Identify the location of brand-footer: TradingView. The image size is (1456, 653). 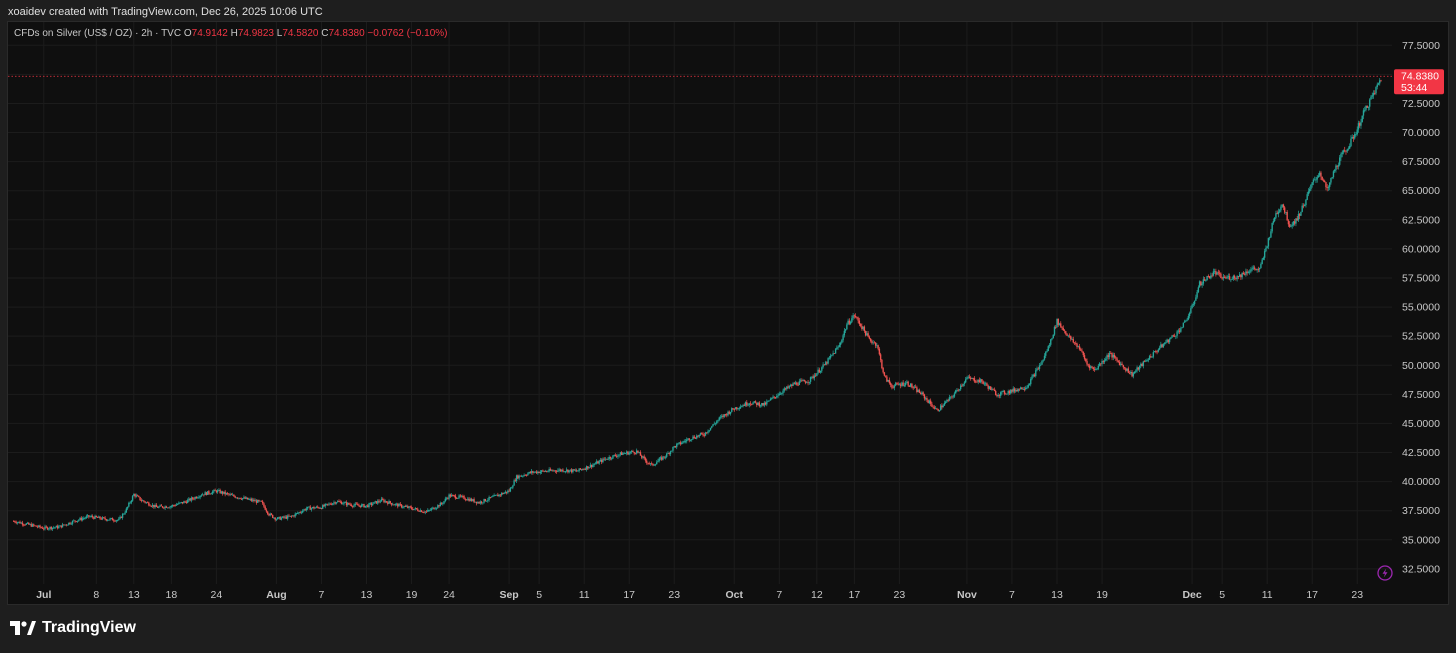
(73, 628).